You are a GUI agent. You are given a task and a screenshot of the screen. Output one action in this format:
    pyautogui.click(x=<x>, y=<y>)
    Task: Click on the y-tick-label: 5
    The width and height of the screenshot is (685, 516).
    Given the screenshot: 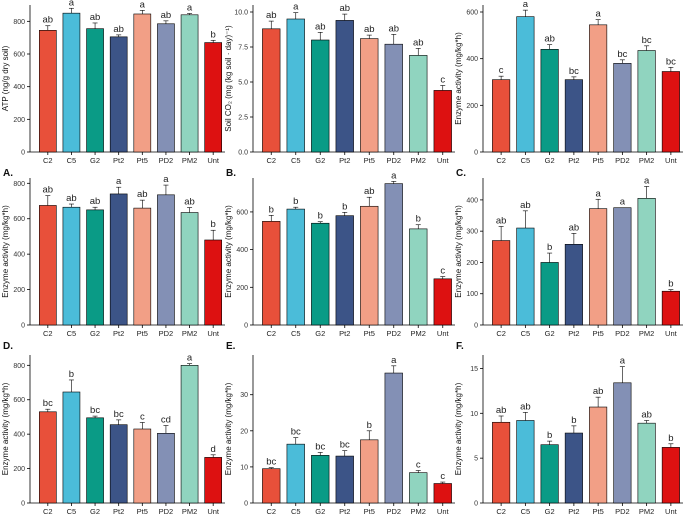 What is the action you would take?
    pyautogui.click(x=476, y=459)
    